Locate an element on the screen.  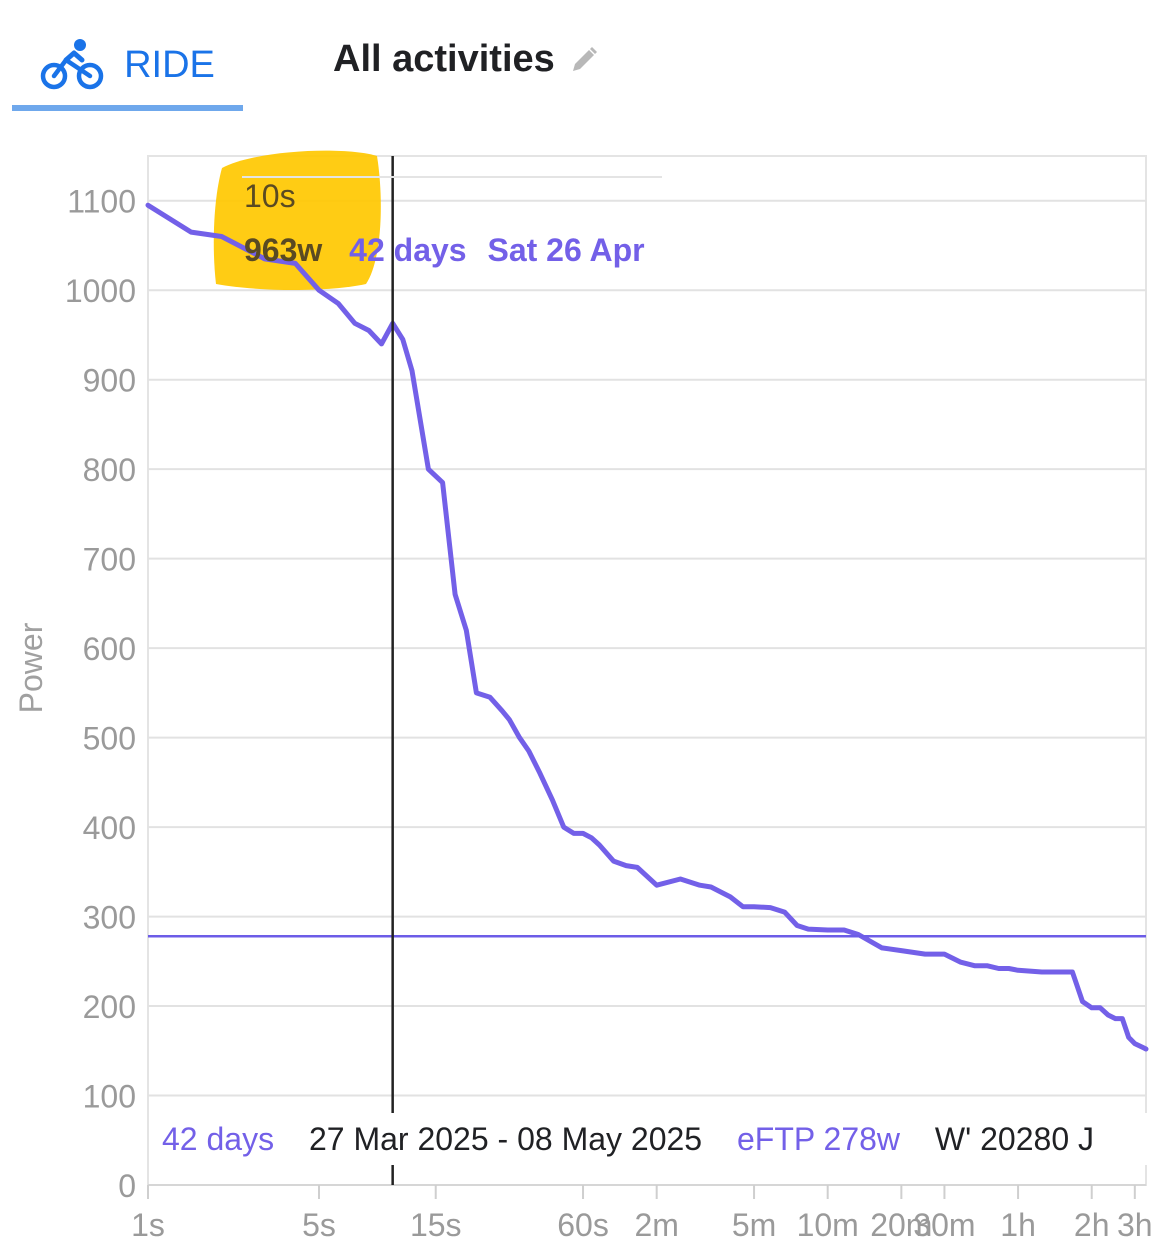
tab-ride-label: RIDE is located at coordinates (169, 64).